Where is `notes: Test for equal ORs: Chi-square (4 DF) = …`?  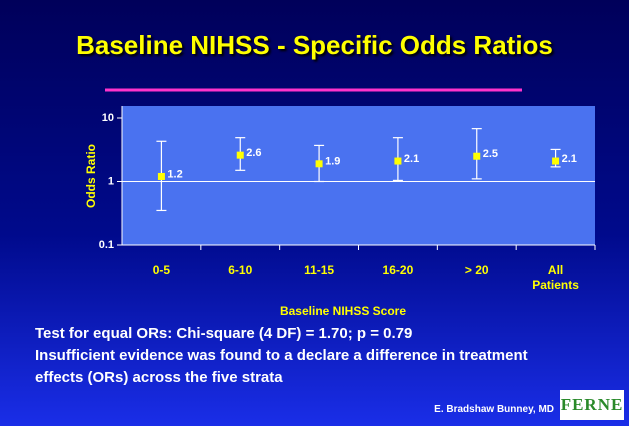
notes: Test for equal ORs: Chi-square (4 DF) = … is located at coordinates (305, 356).